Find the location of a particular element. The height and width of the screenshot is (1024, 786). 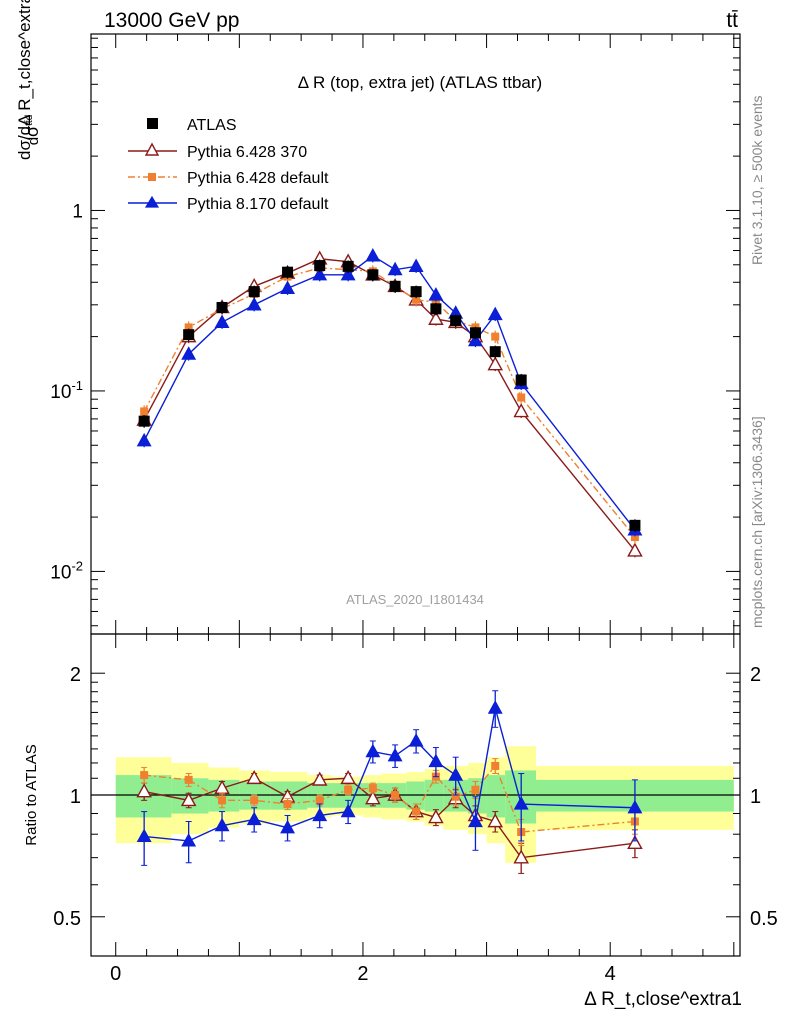

x-tick-label: 2 is located at coordinates (362, 974).